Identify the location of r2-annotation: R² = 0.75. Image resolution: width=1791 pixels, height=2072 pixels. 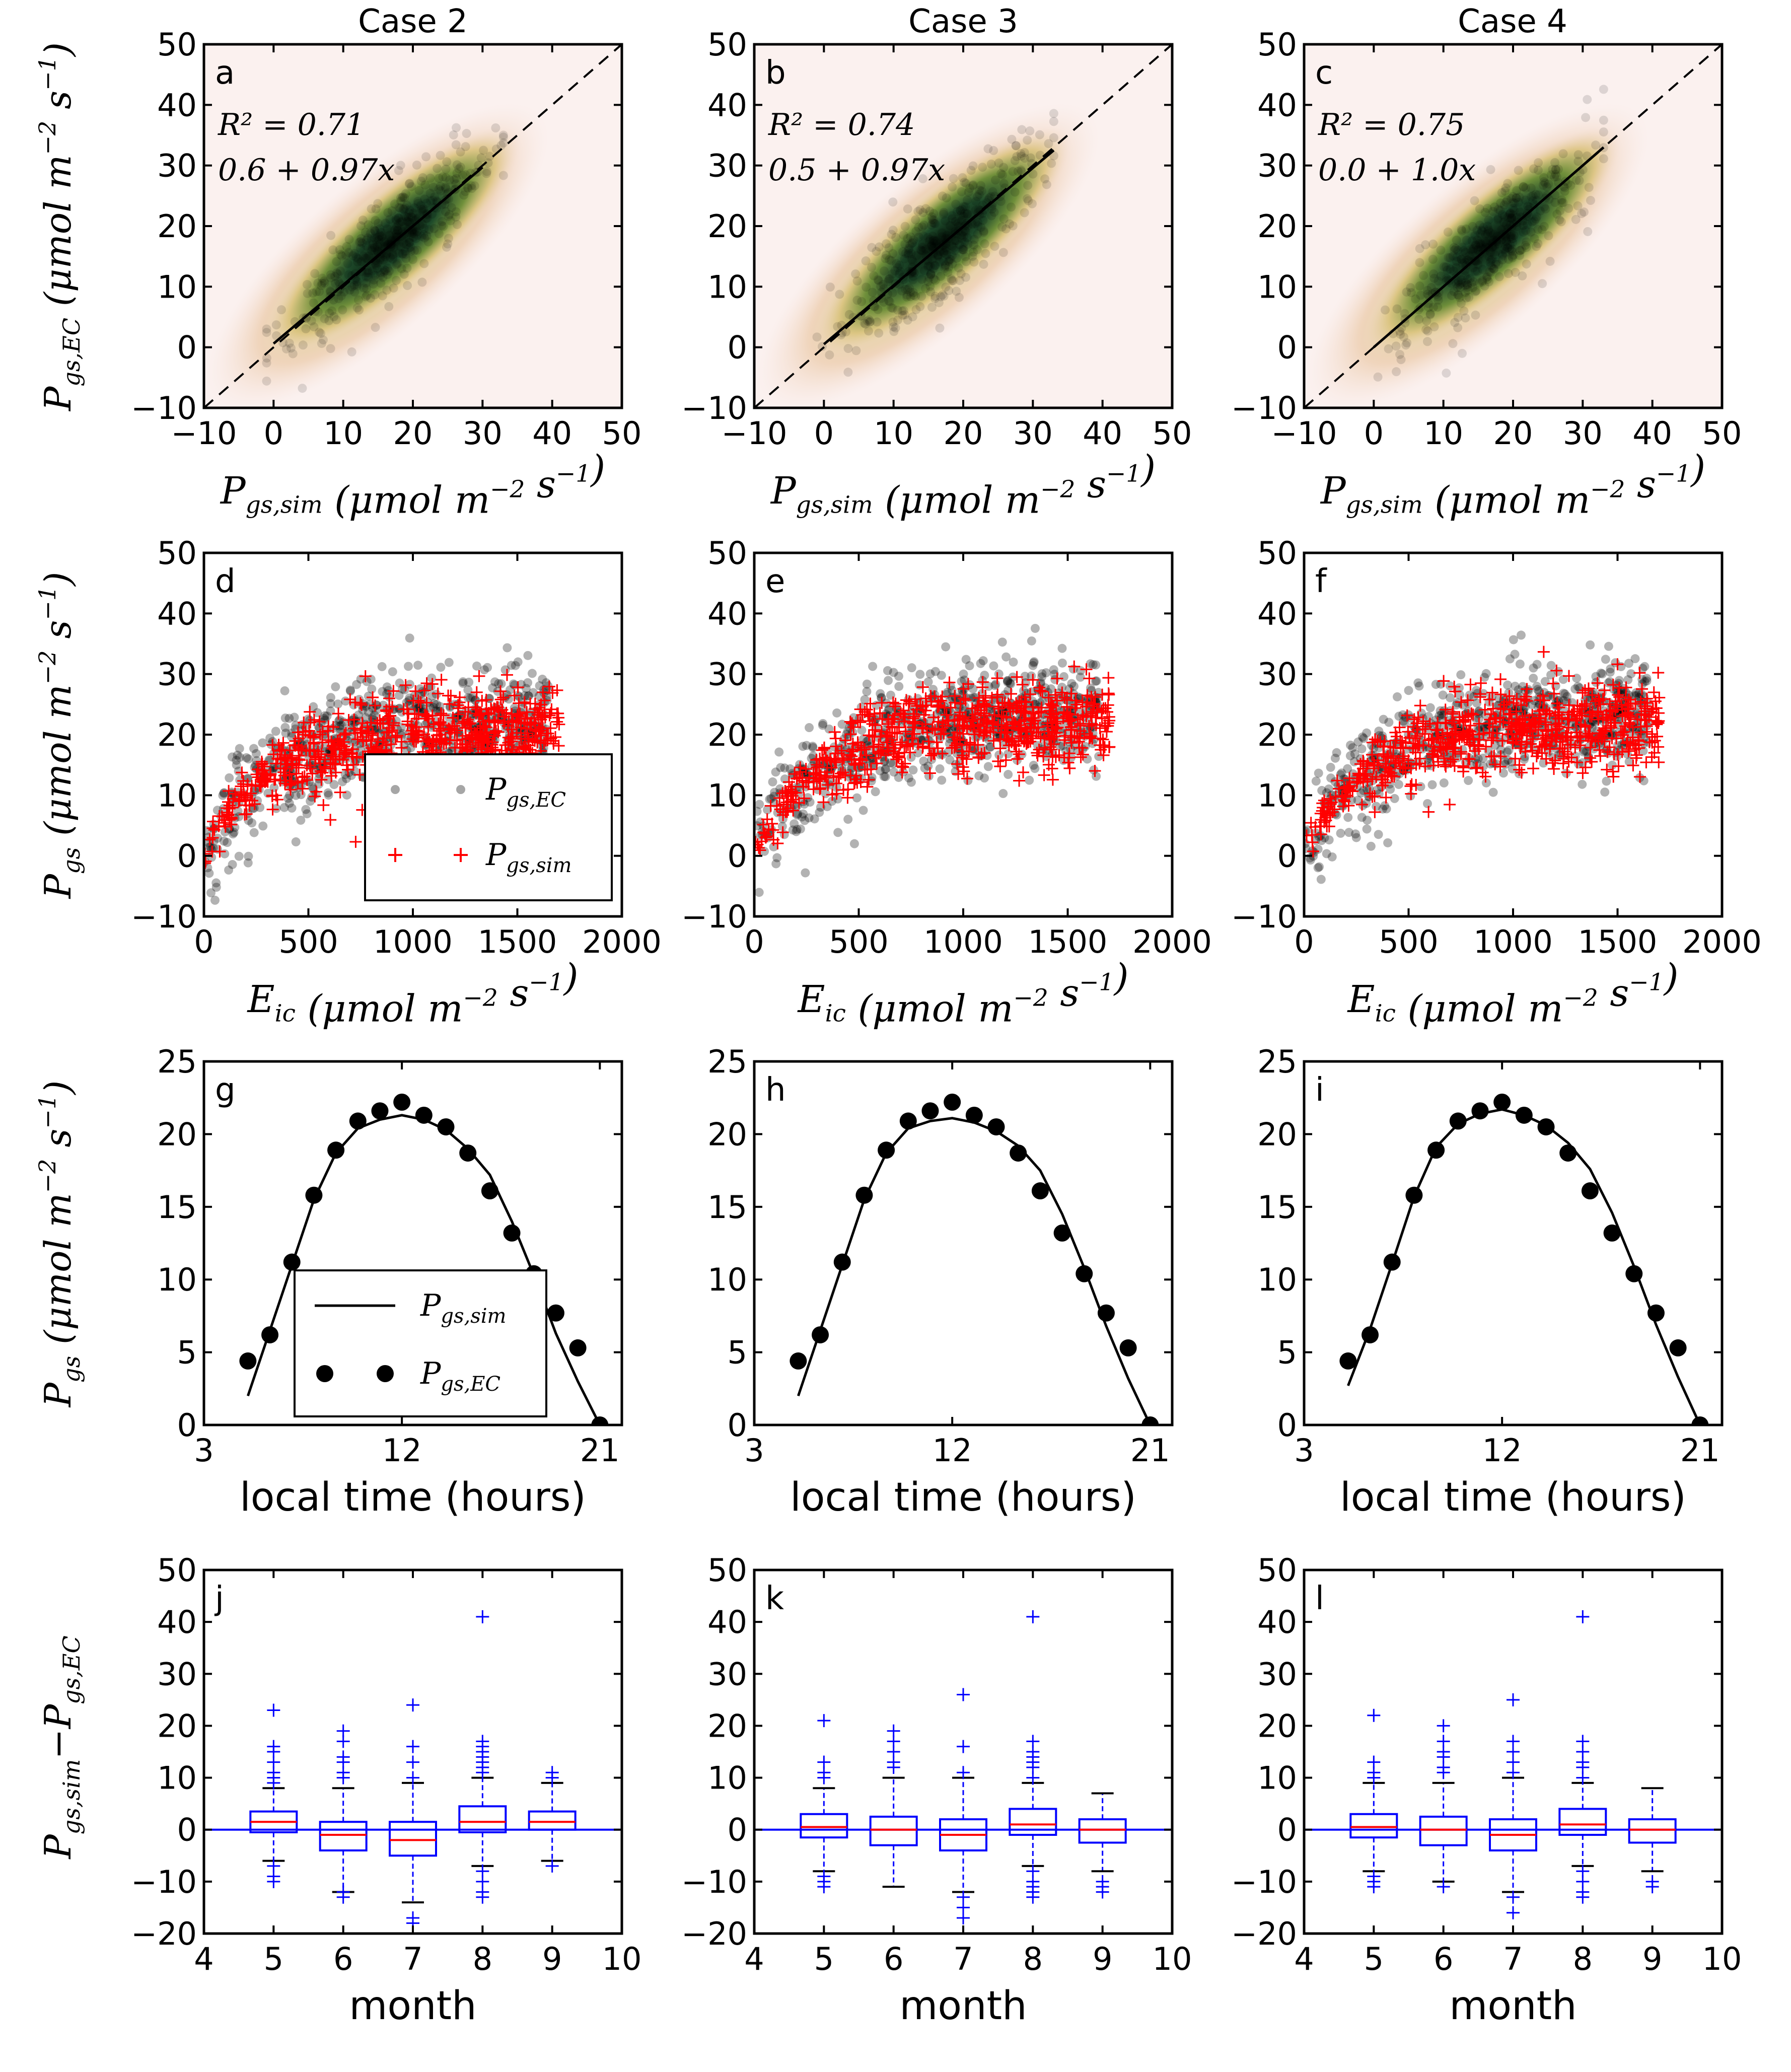
(1391, 125).